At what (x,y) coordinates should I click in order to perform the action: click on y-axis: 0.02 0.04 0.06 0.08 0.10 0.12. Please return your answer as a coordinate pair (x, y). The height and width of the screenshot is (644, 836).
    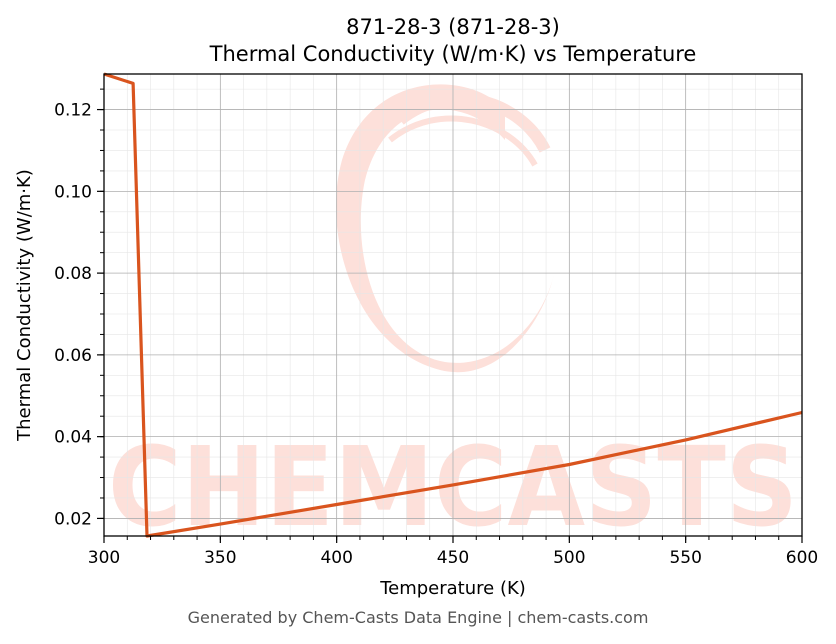
    Looking at the image, I should click on (79, 308).